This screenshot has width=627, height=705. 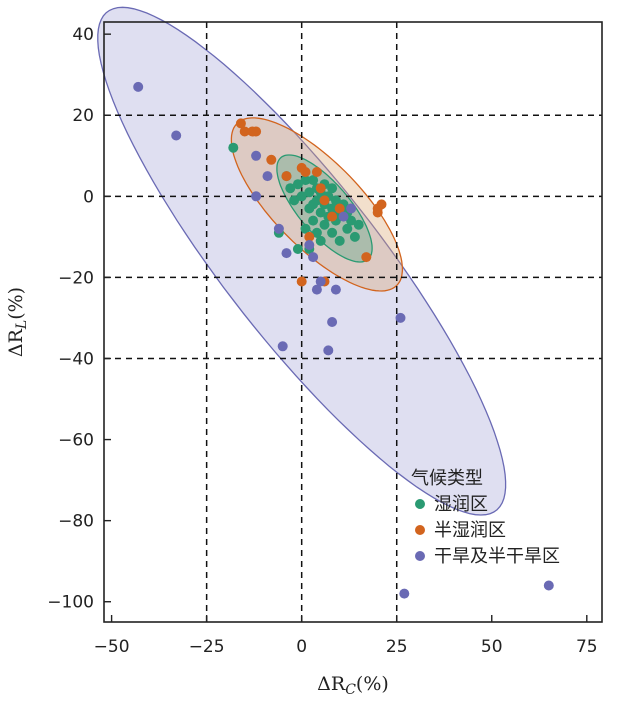 What do you see at coordinates (497, 556) in the screenshot?
I see `legend-label: 干旱及半干旱区` at bounding box center [497, 556].